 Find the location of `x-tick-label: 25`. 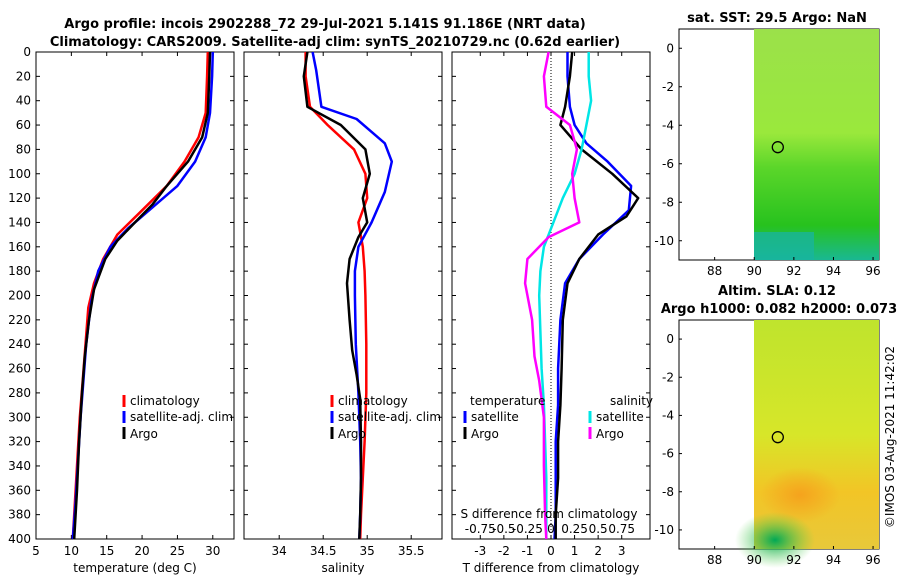

x-tick-label: 25 is located at coordinates (177, 551).